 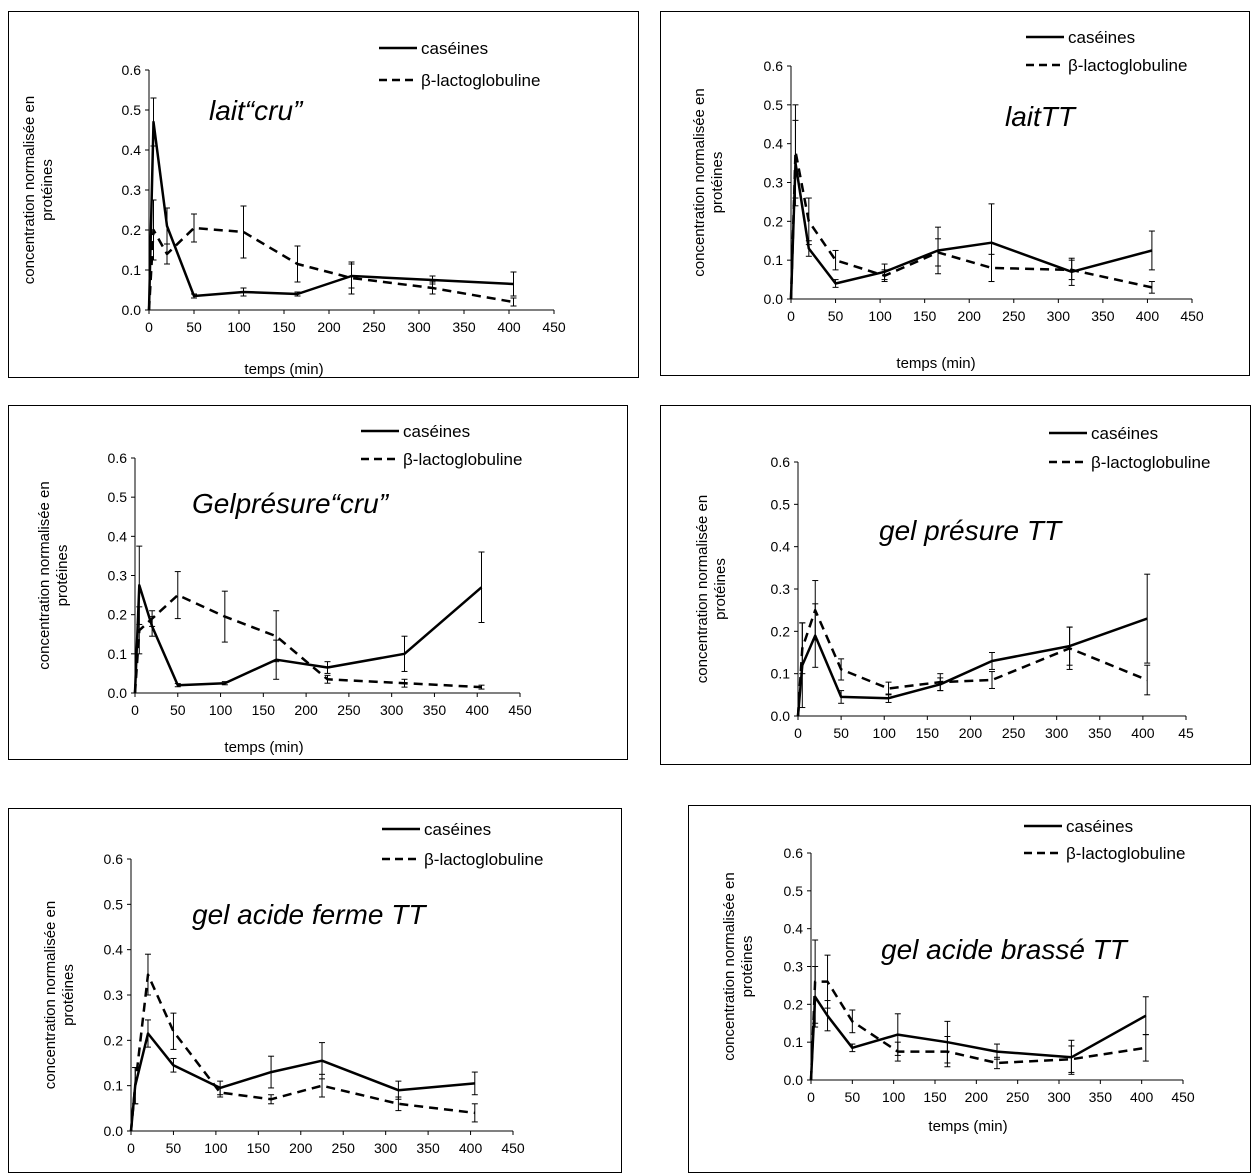 What do you see at coordinates (774, 221) in the screenshot?
I see `y-tick-label: 0.2` at bounding box center [774, 221].